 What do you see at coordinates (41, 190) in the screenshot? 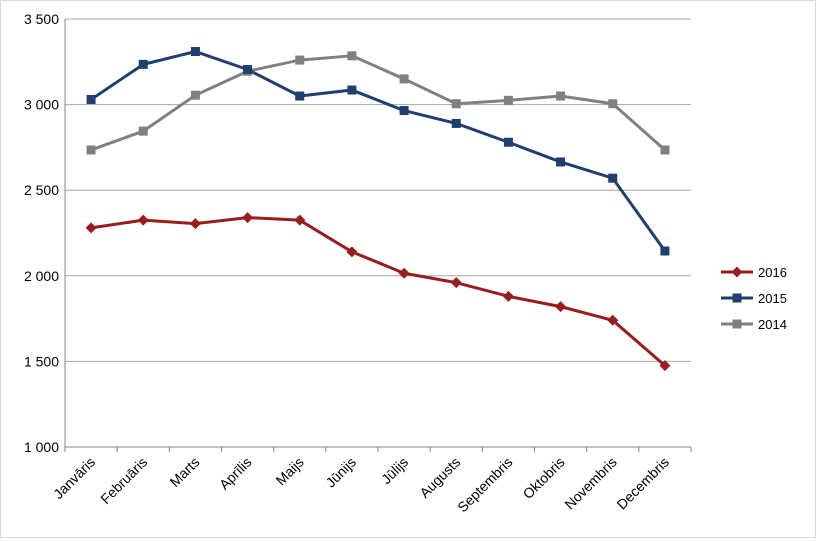
I see `y-tick-label: 2 500` at bounding box center [41, 190].